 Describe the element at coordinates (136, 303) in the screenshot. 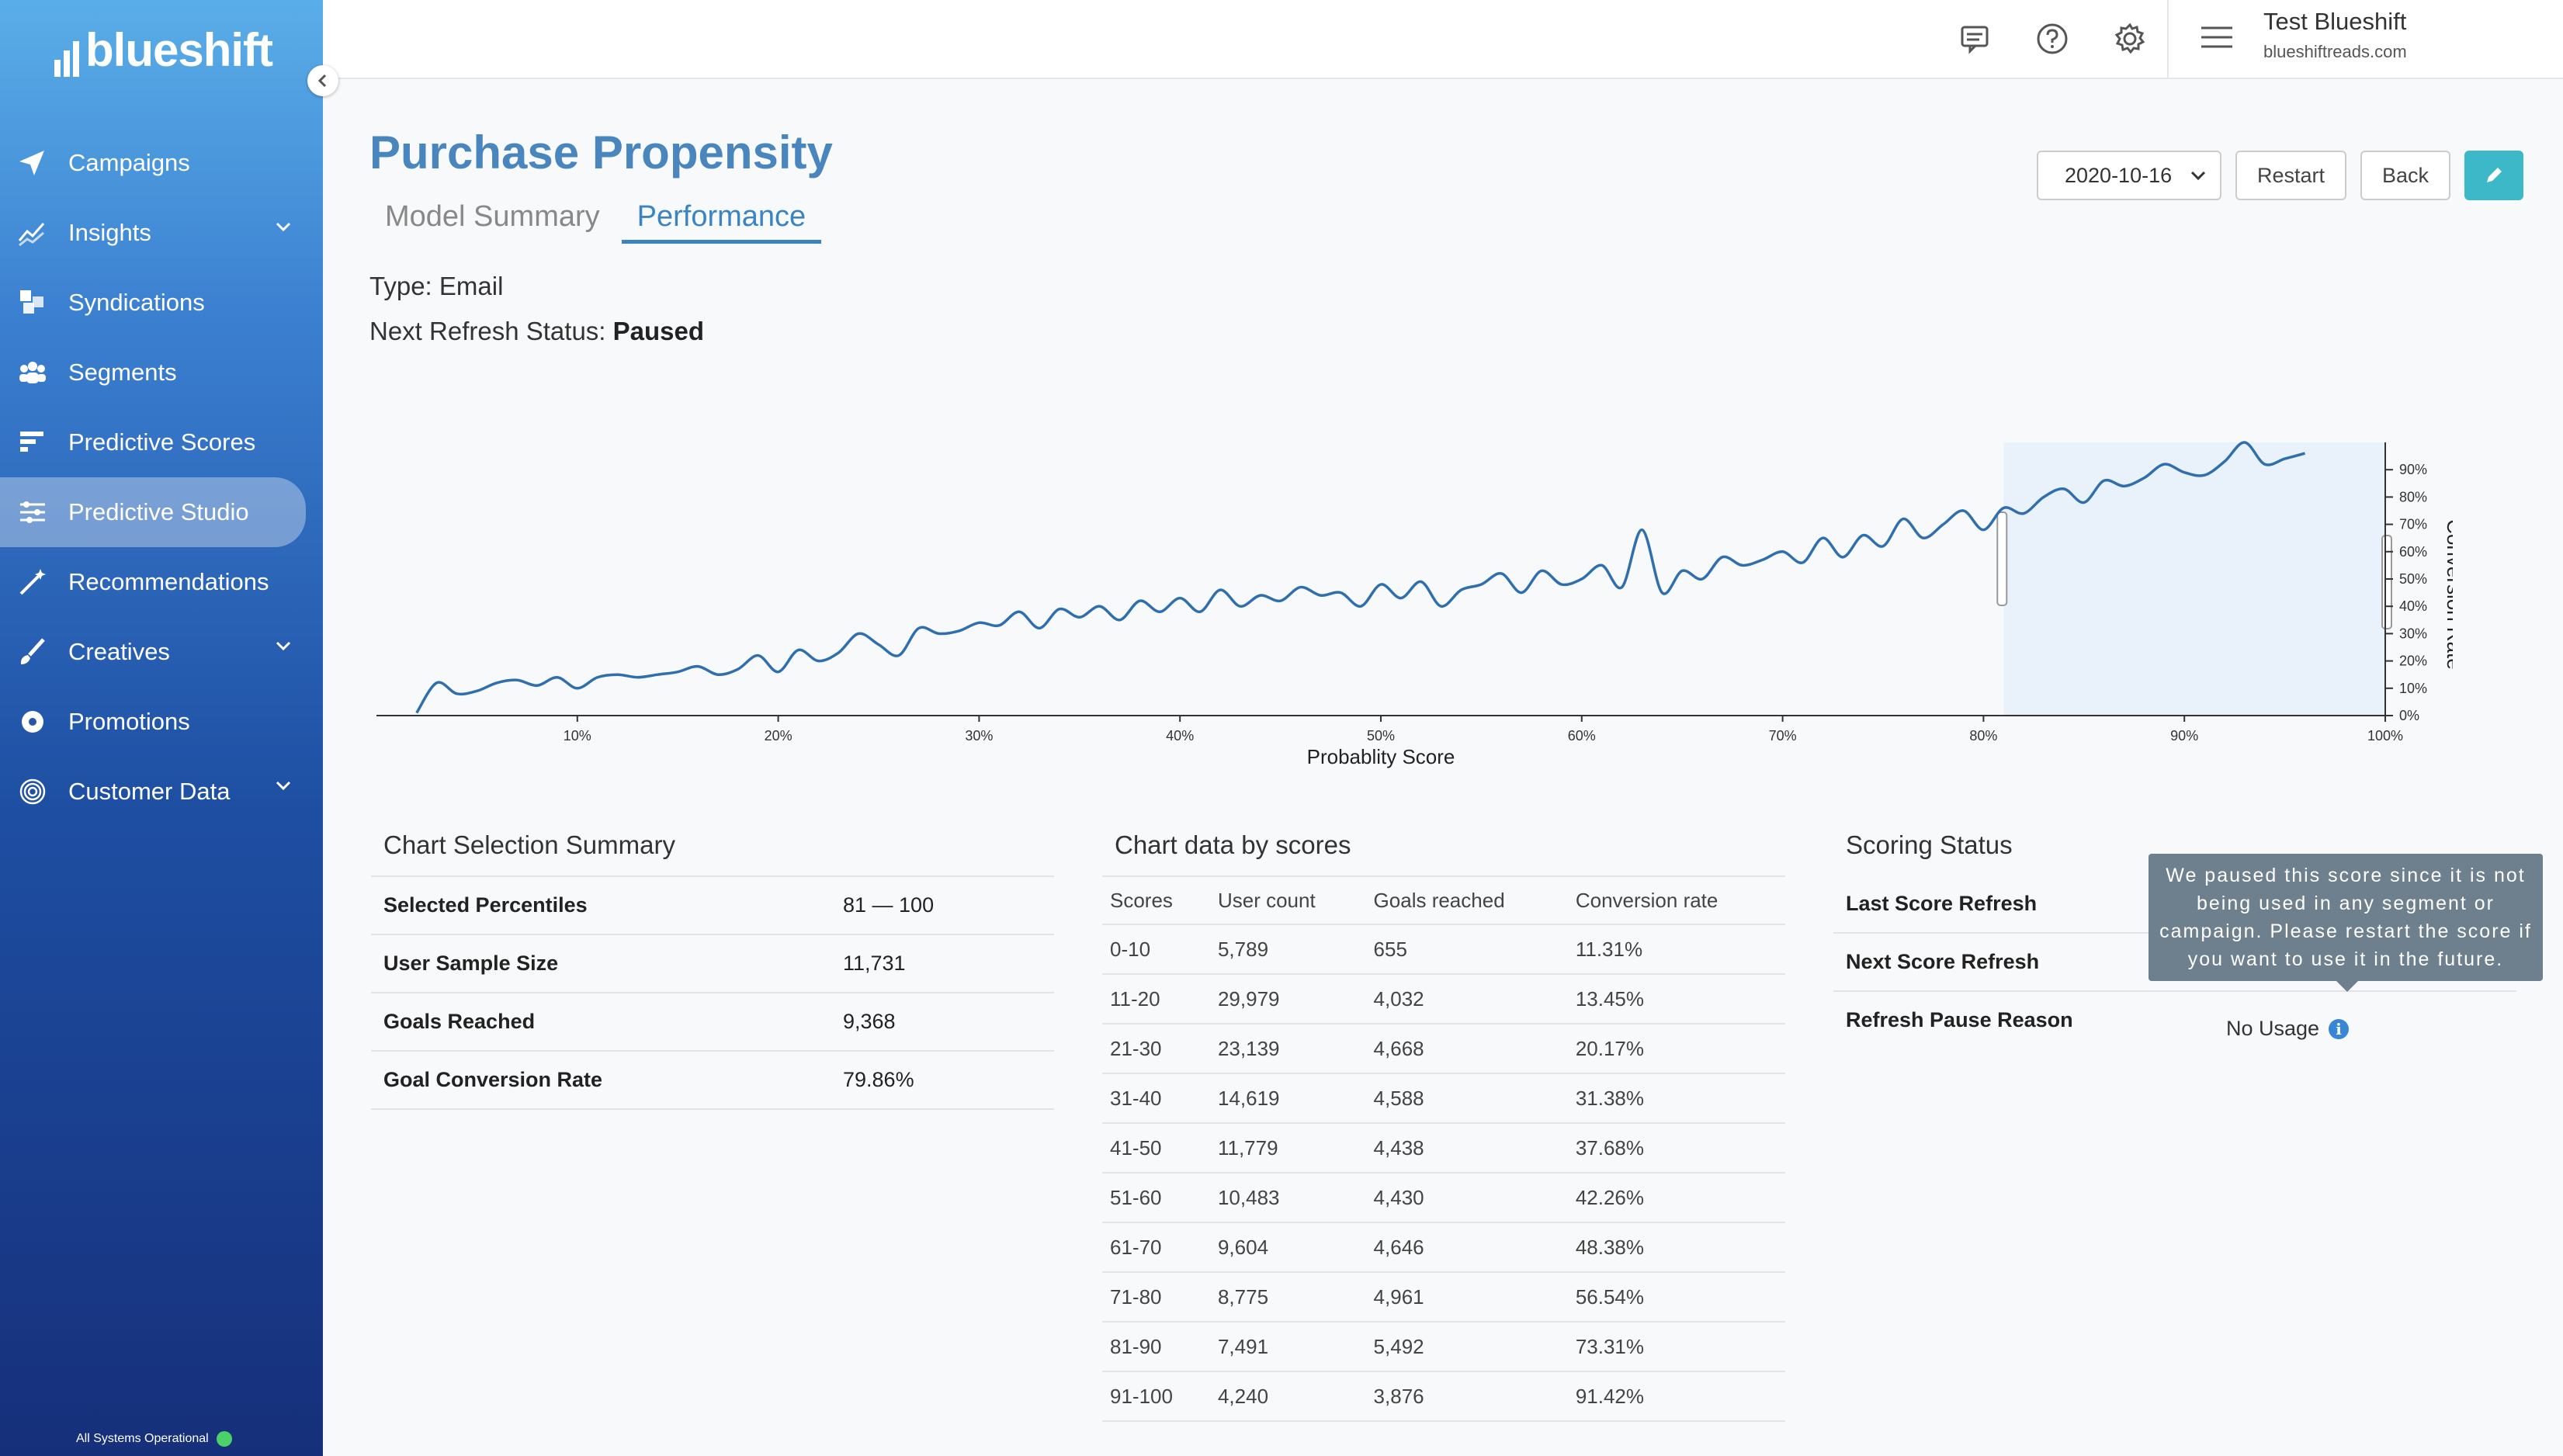

I see `sidebar-item-label: Syndications` at that location.